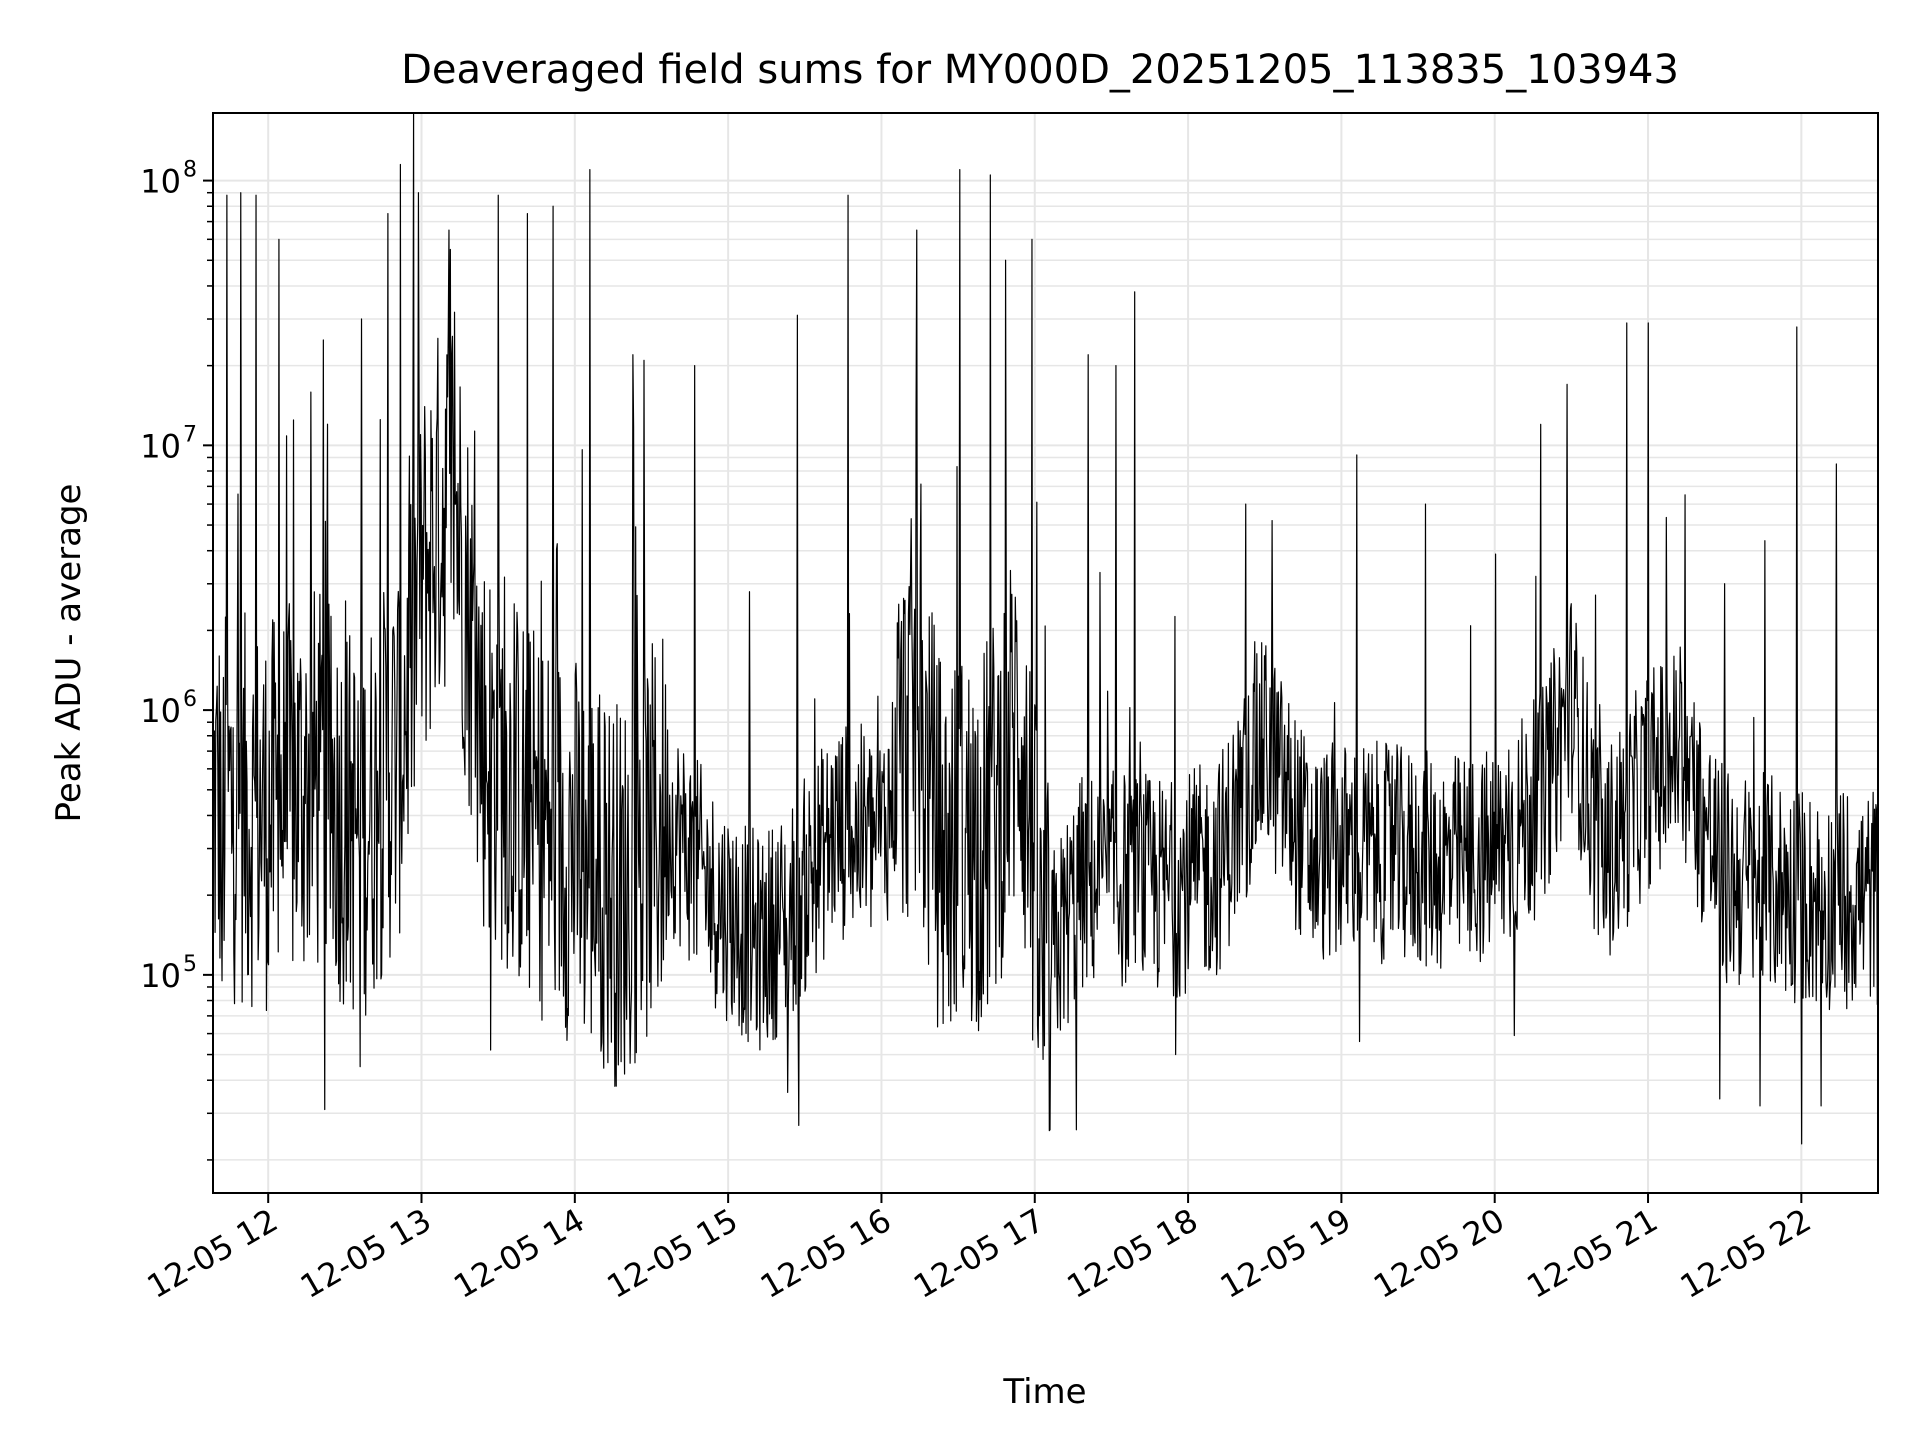  I want to click on y-tick-exponent: 5, so click(190, 964).